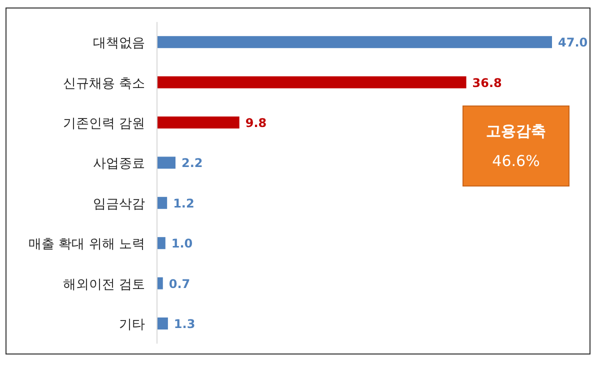 The image size is (600, 368). I want to click on data-label: 1.2, so click(183, 203).